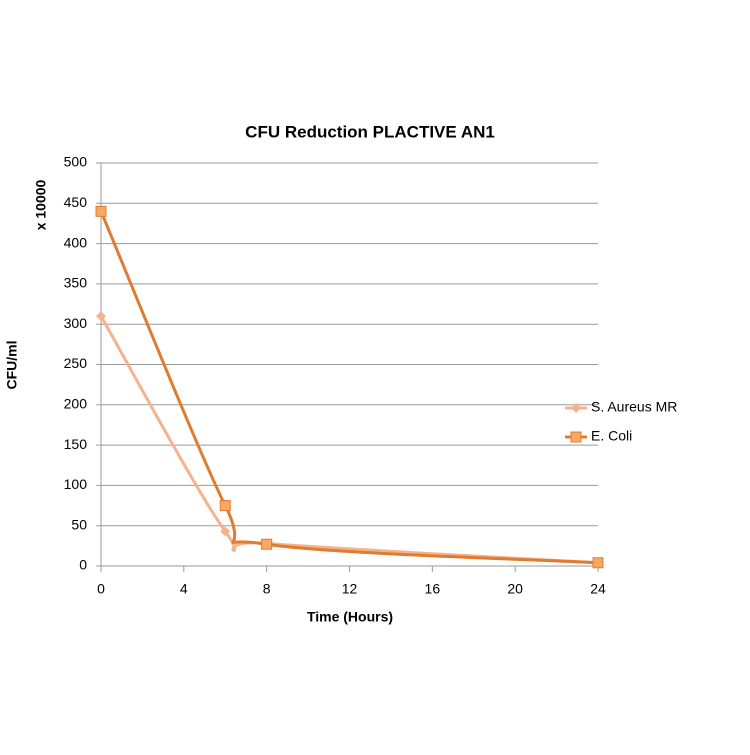 The height and width of the screenshot is (755, 750). What do you see at coordinates (433, 589) in the screenshot?
I see `x-tick-label: 16` at bounding box center [433, 589].